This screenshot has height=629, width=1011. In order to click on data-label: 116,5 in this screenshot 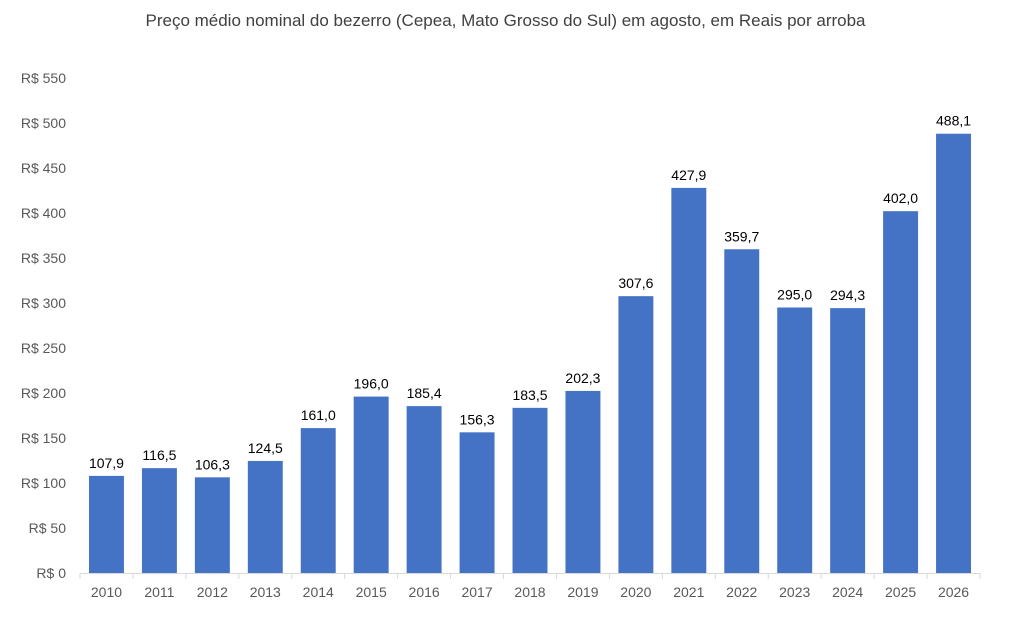, I will do `click(159, 455)`.